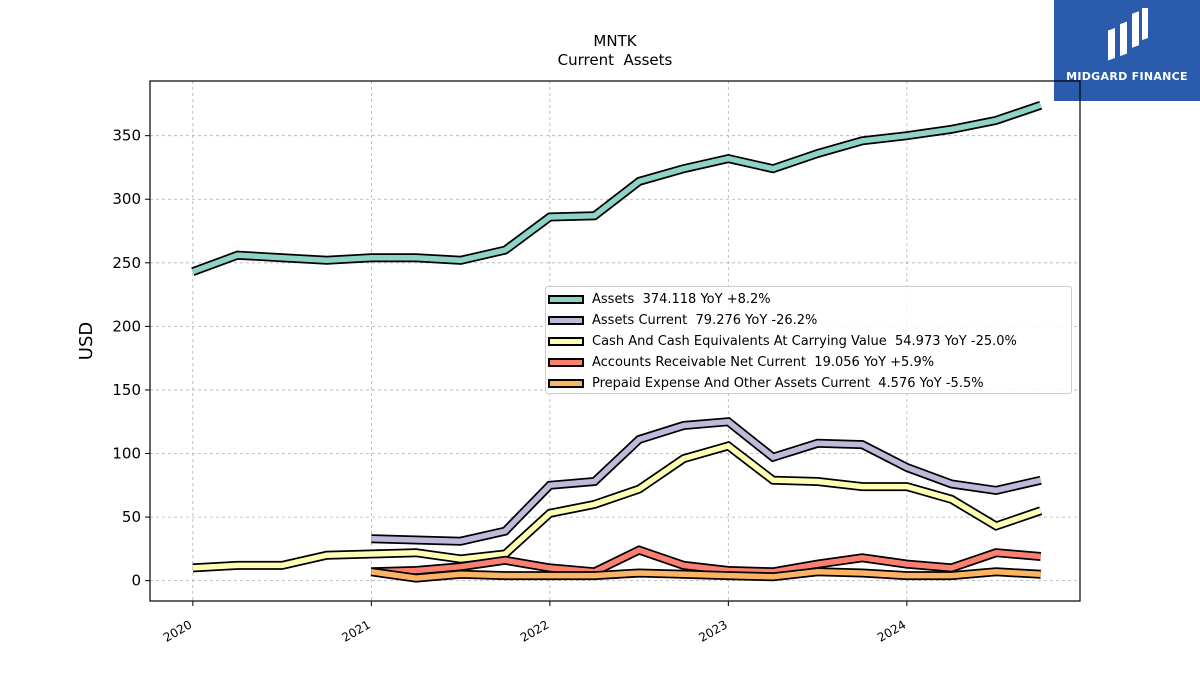  What do you see at coordinates (126, 199) in the screenshot?
I see `y-tick-label: 300` at bounding box center [126, 199].